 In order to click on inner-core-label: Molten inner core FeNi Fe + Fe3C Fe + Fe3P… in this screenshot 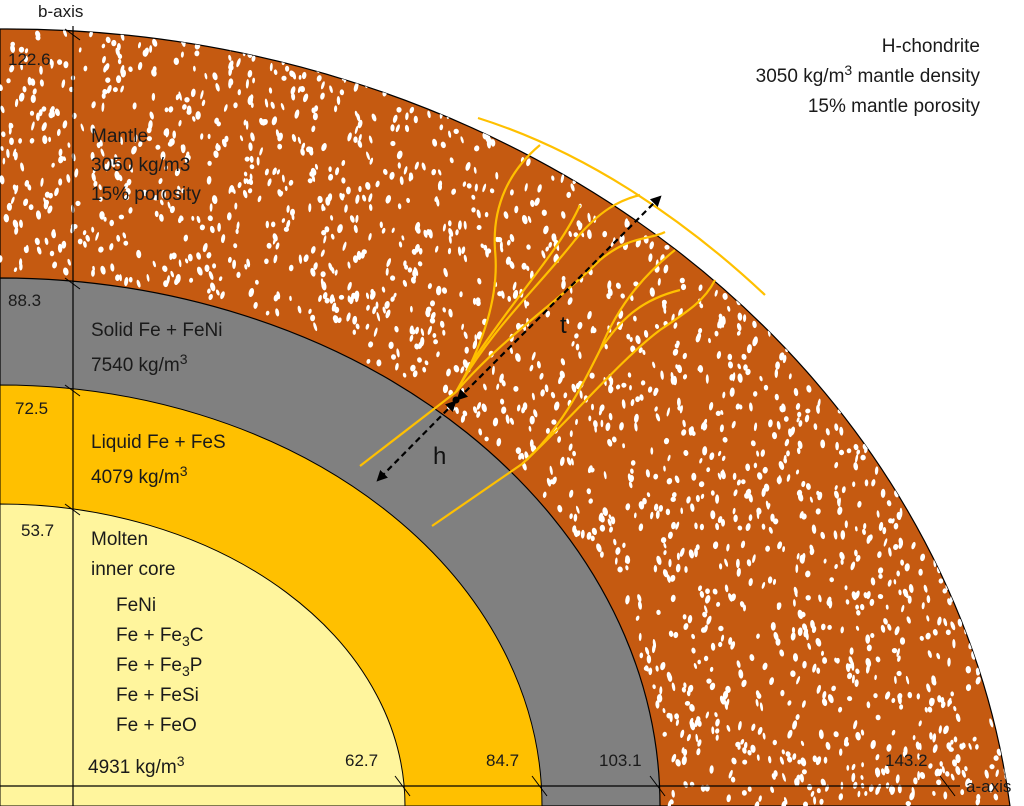, I will do `click(146, 653)`.